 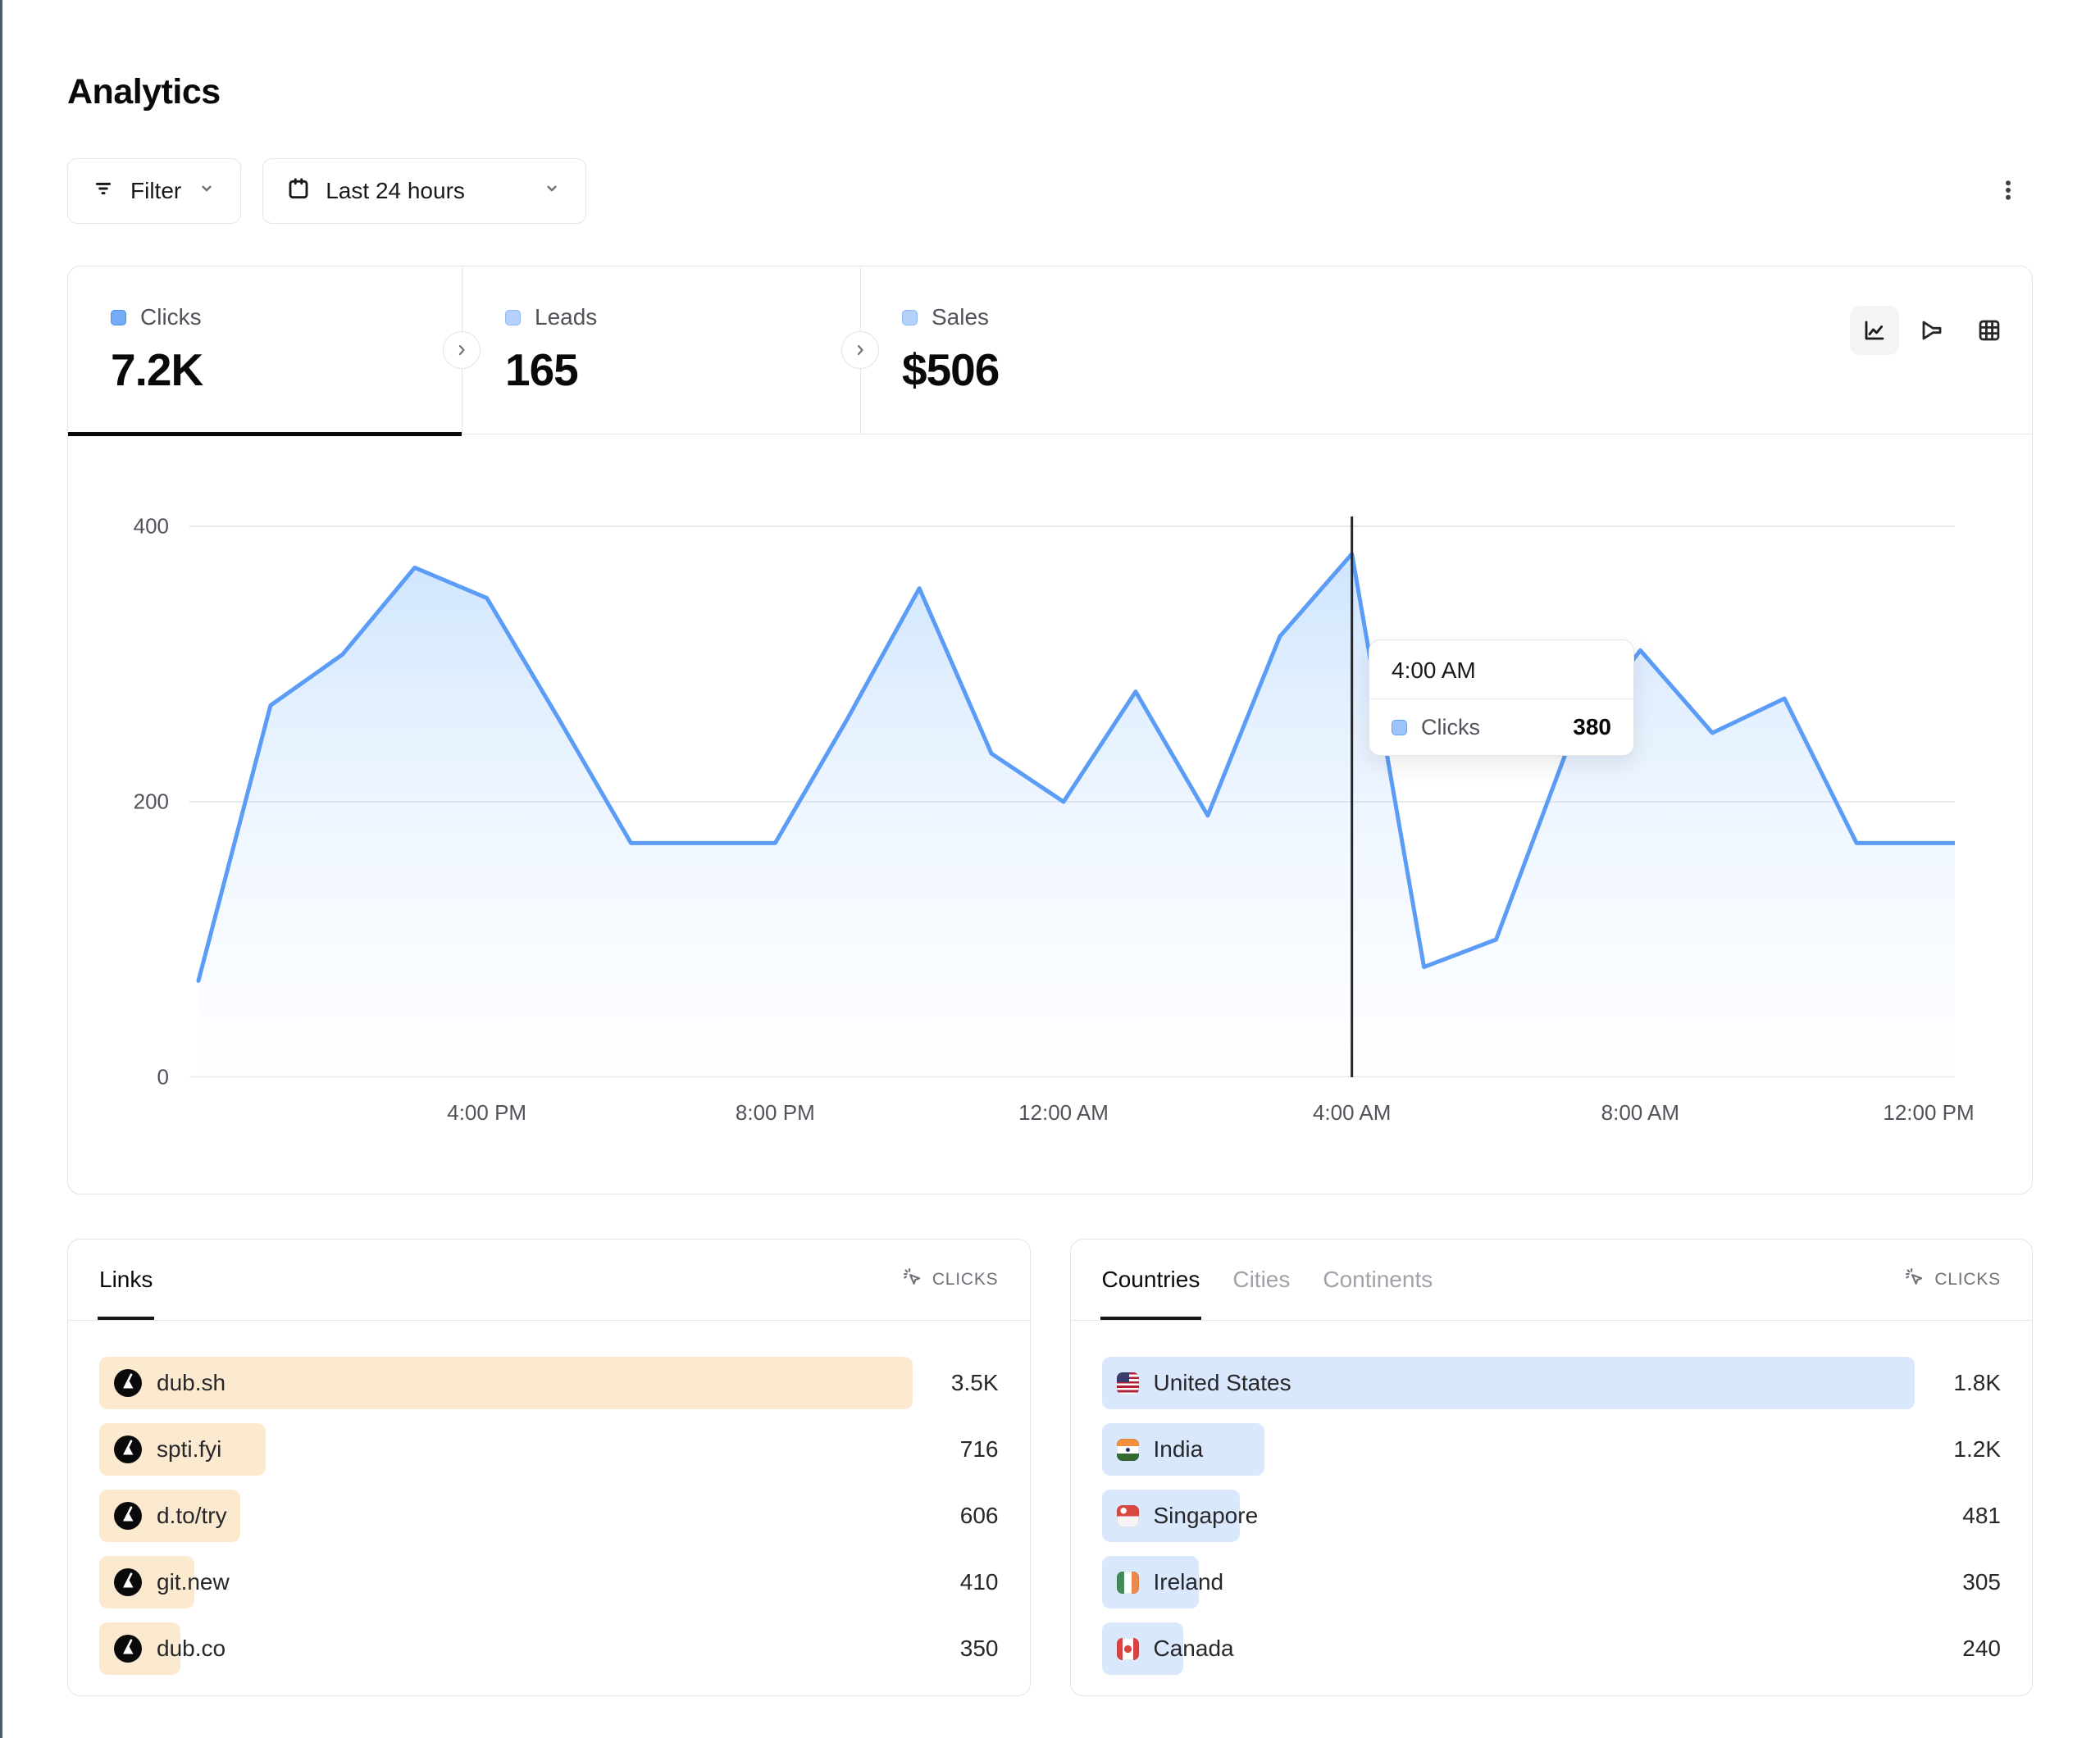 I want to click on filter-button-label: Filter, so click(x=156, y=190).